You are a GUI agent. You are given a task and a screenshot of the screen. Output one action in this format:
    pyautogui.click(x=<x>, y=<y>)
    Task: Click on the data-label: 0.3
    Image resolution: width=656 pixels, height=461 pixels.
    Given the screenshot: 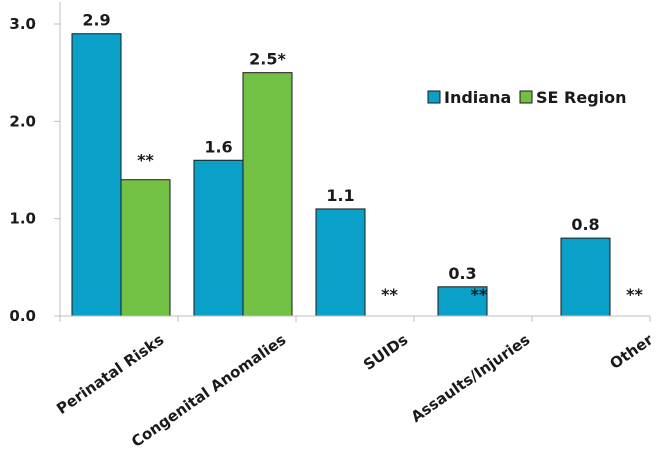 What is the action you would take?
    pyautogui.click(x=462, y=273)
    